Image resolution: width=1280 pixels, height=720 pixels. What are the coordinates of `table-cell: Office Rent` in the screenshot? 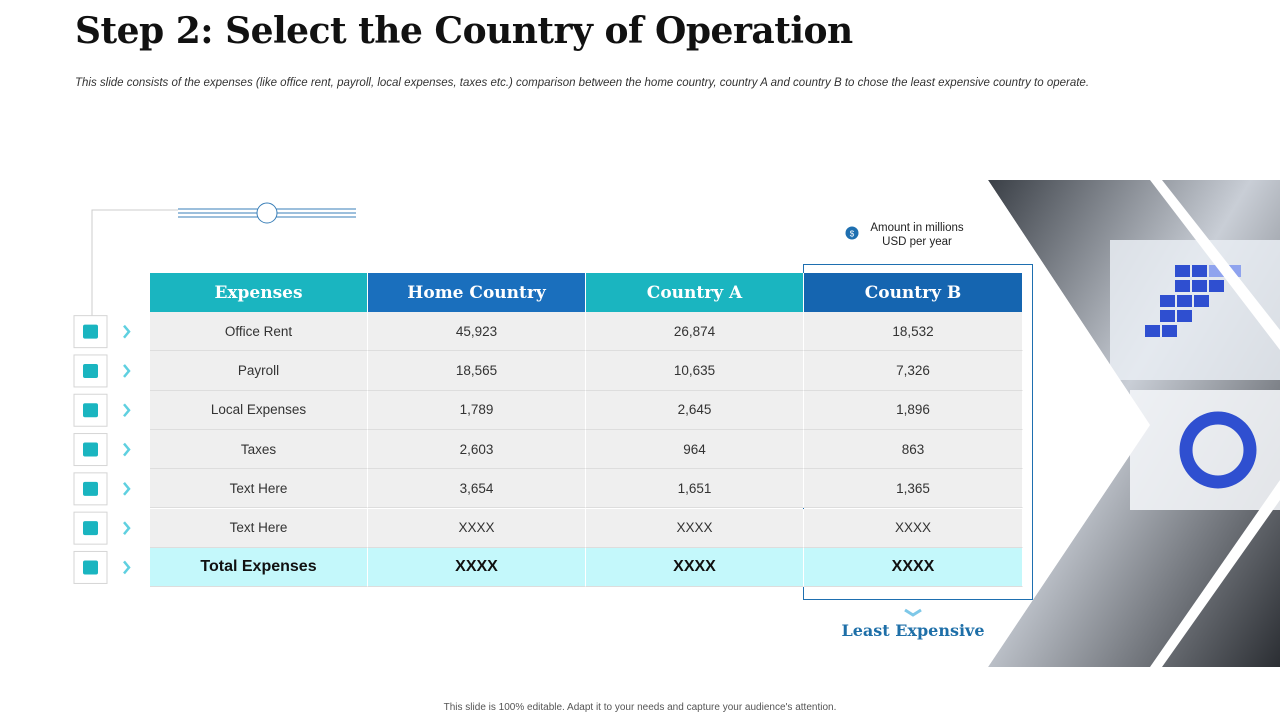 It's located at (259, 332).